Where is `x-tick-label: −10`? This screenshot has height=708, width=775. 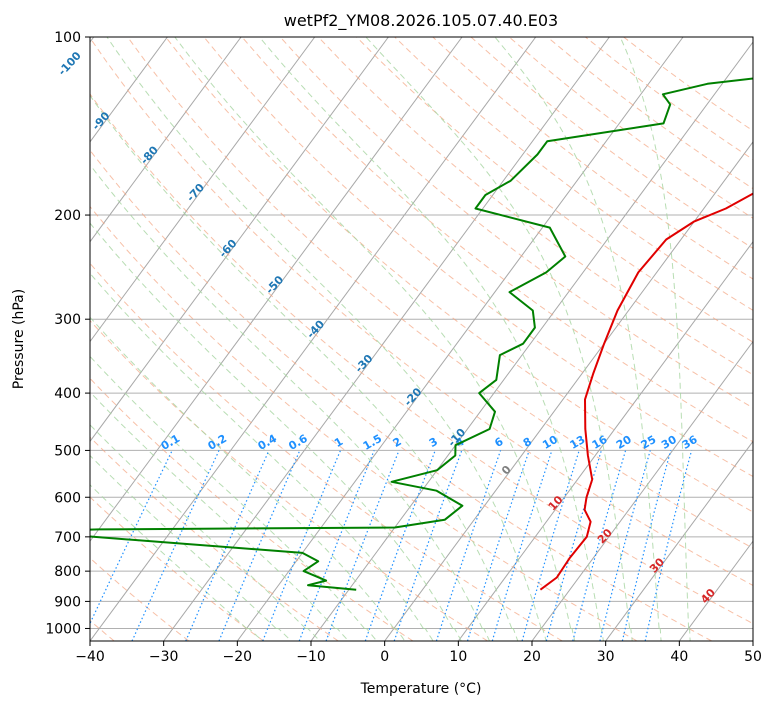 x-tick-label: −10 is located at coordinates (311, 657).